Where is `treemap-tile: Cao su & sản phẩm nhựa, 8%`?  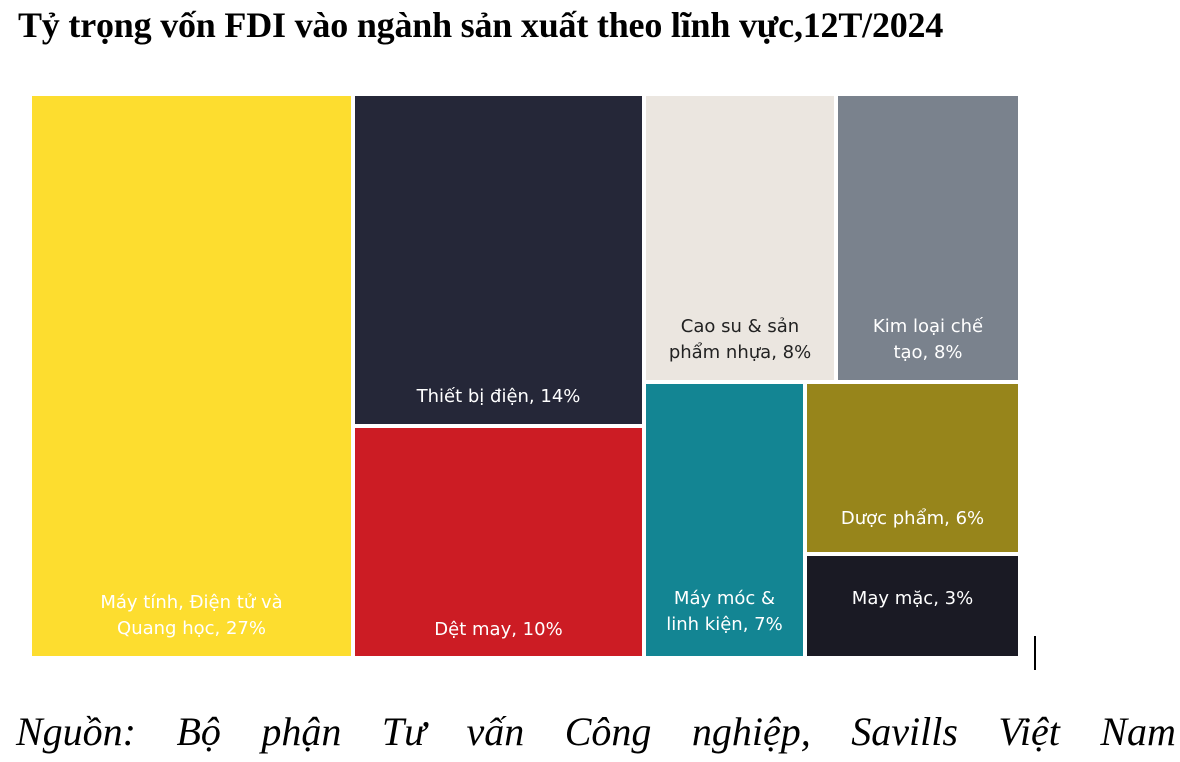 treemap-tile: Cao su & sản phẩm nhựa, 8% is located at coordinates (740, 238).